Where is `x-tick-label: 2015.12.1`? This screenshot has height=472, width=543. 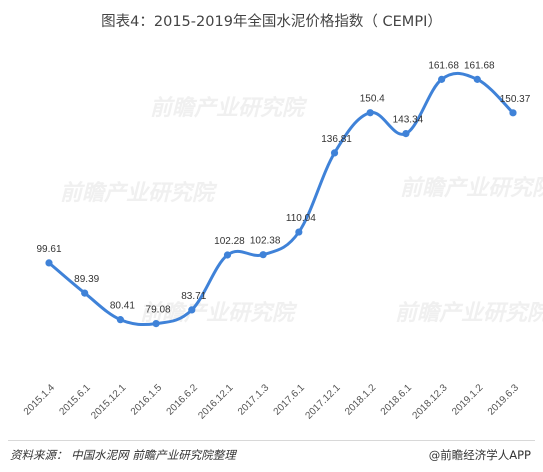
x-tick-label: 2015.12.1 is located at coordinates (109, 402).